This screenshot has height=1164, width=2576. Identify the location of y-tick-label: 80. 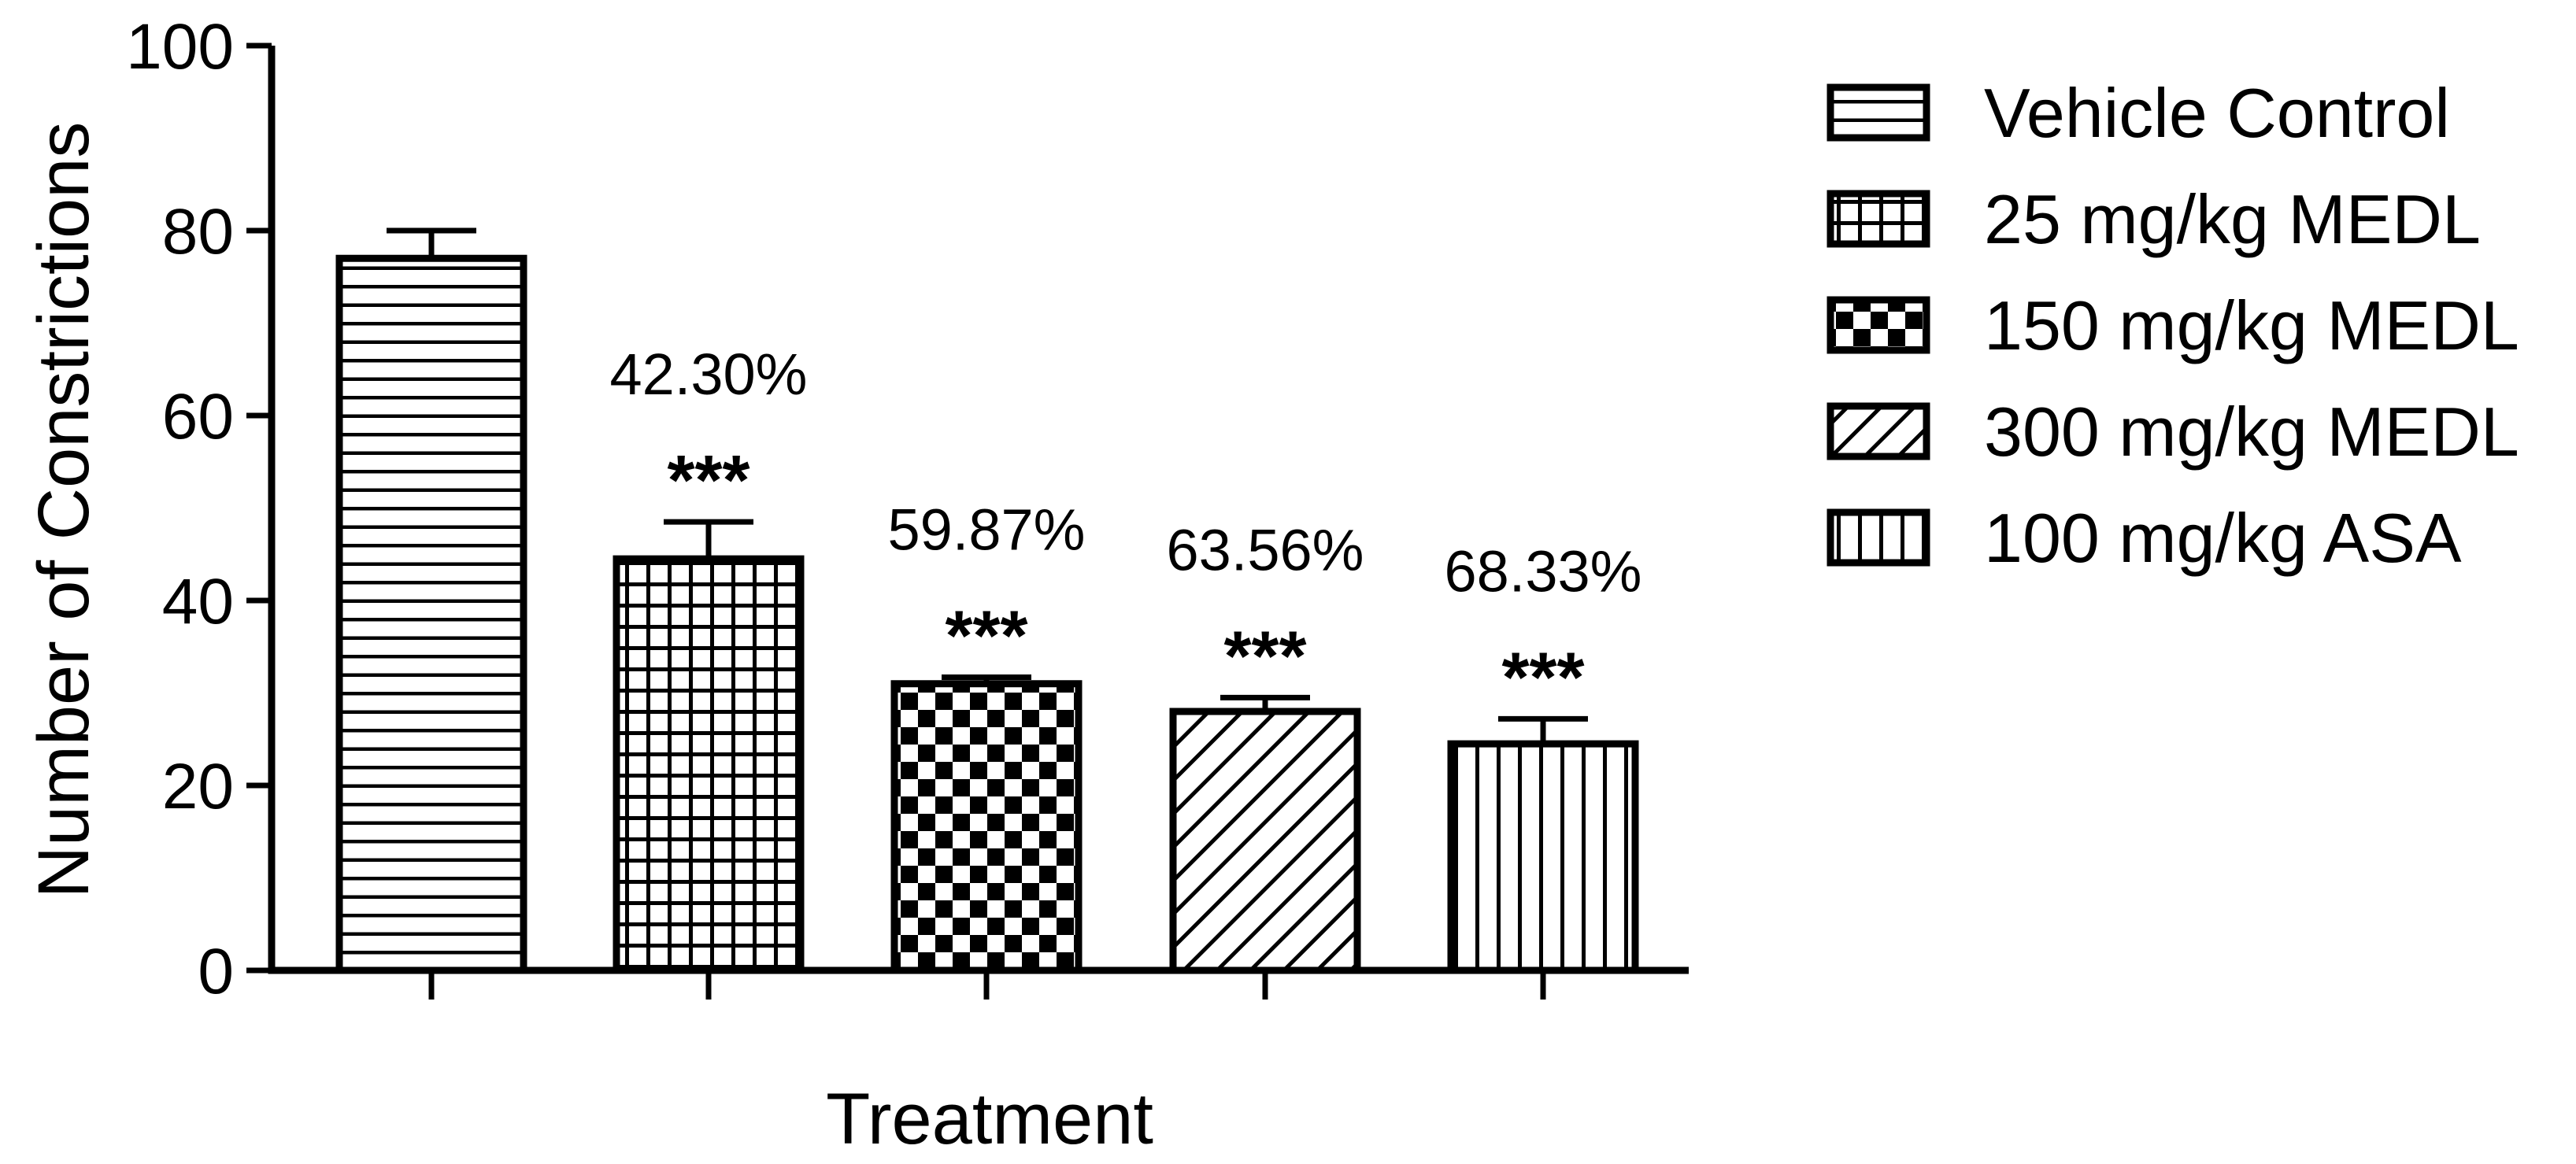
(198, 232).